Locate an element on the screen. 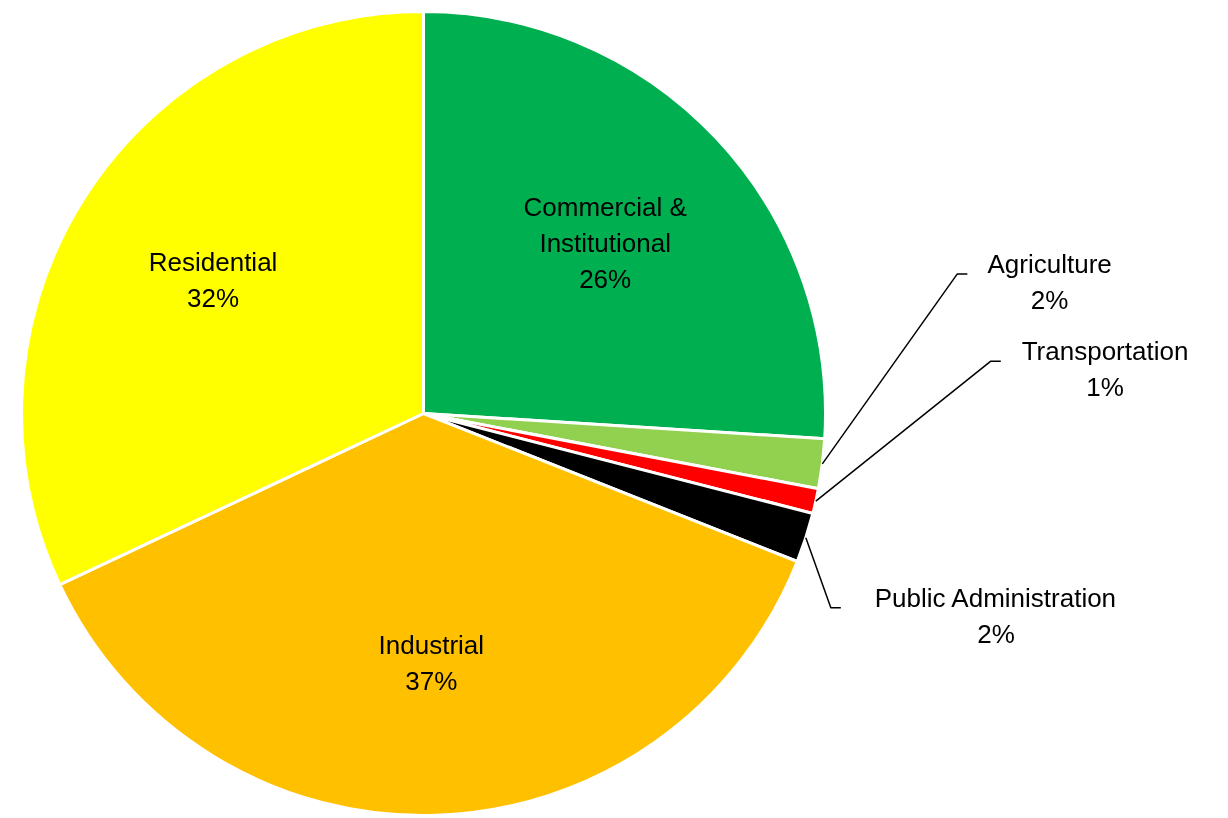  slice-label: Industrial is located at coordinates (431, 644).